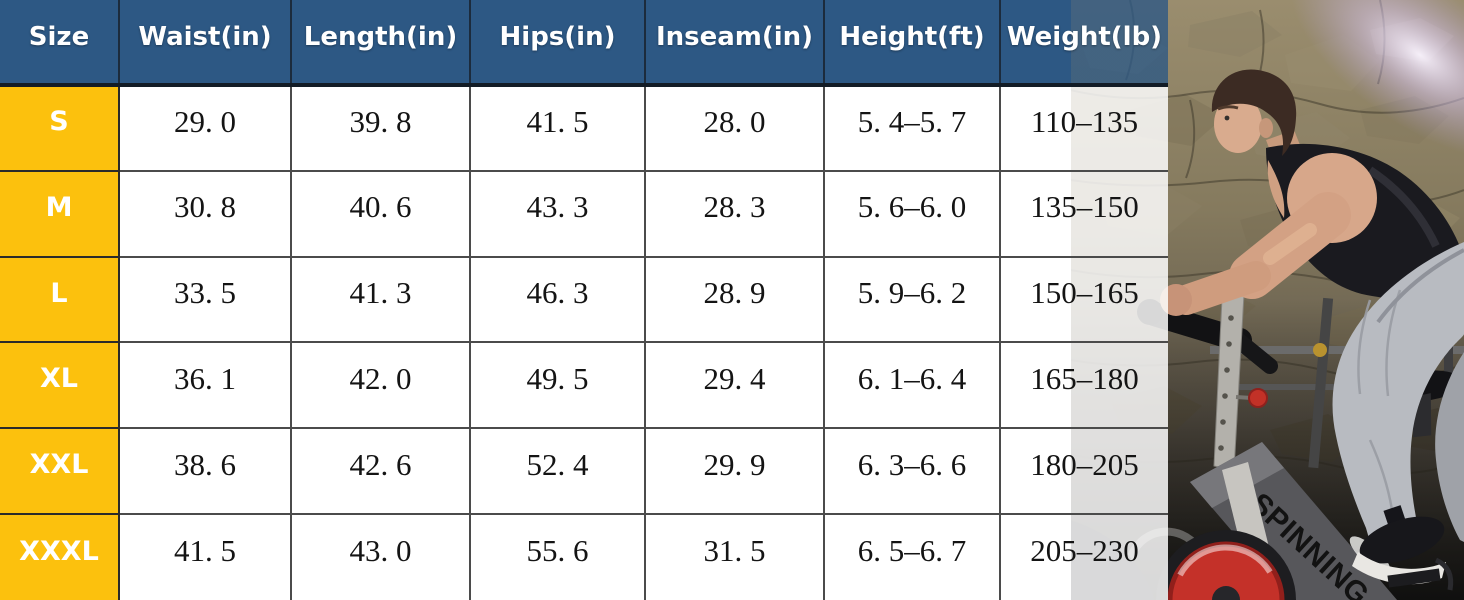 The width and height of the screenshot is (1464, 600). I want to click on cell-hips: 41. 5, so click(557, 128).